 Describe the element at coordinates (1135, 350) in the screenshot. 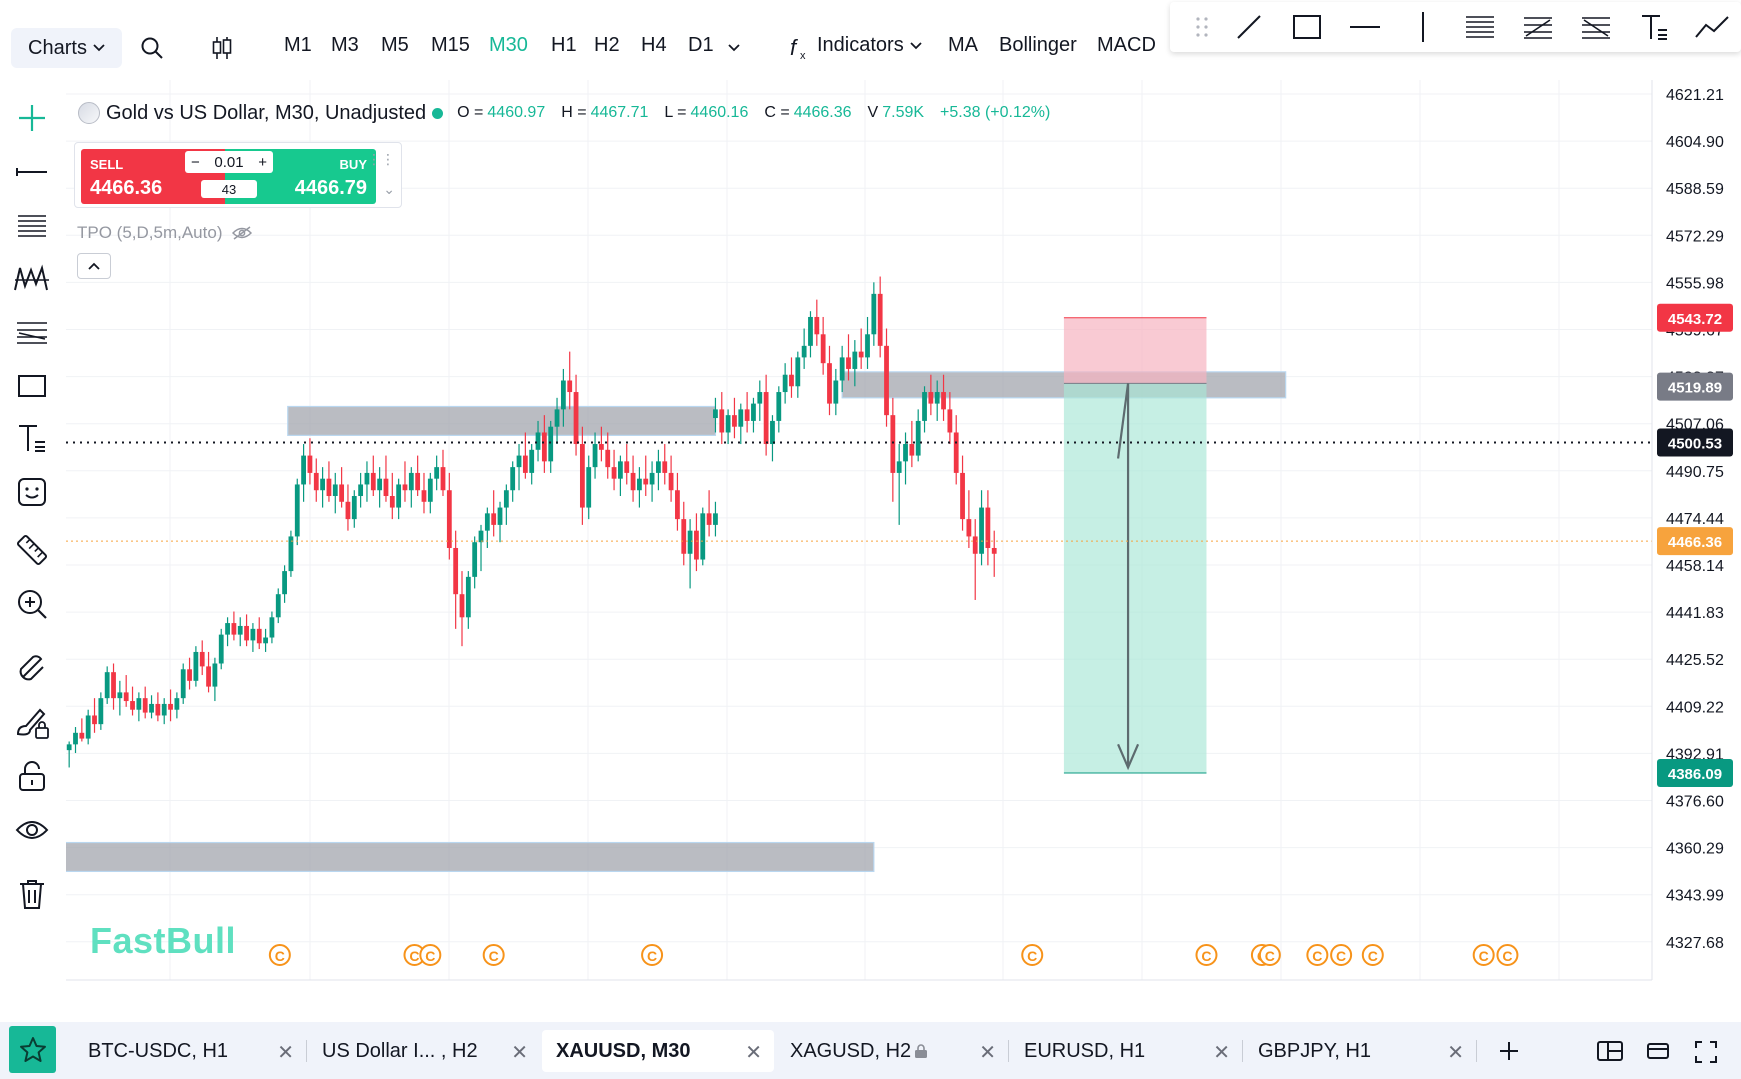

I see `stop-loss-zone` at that location.